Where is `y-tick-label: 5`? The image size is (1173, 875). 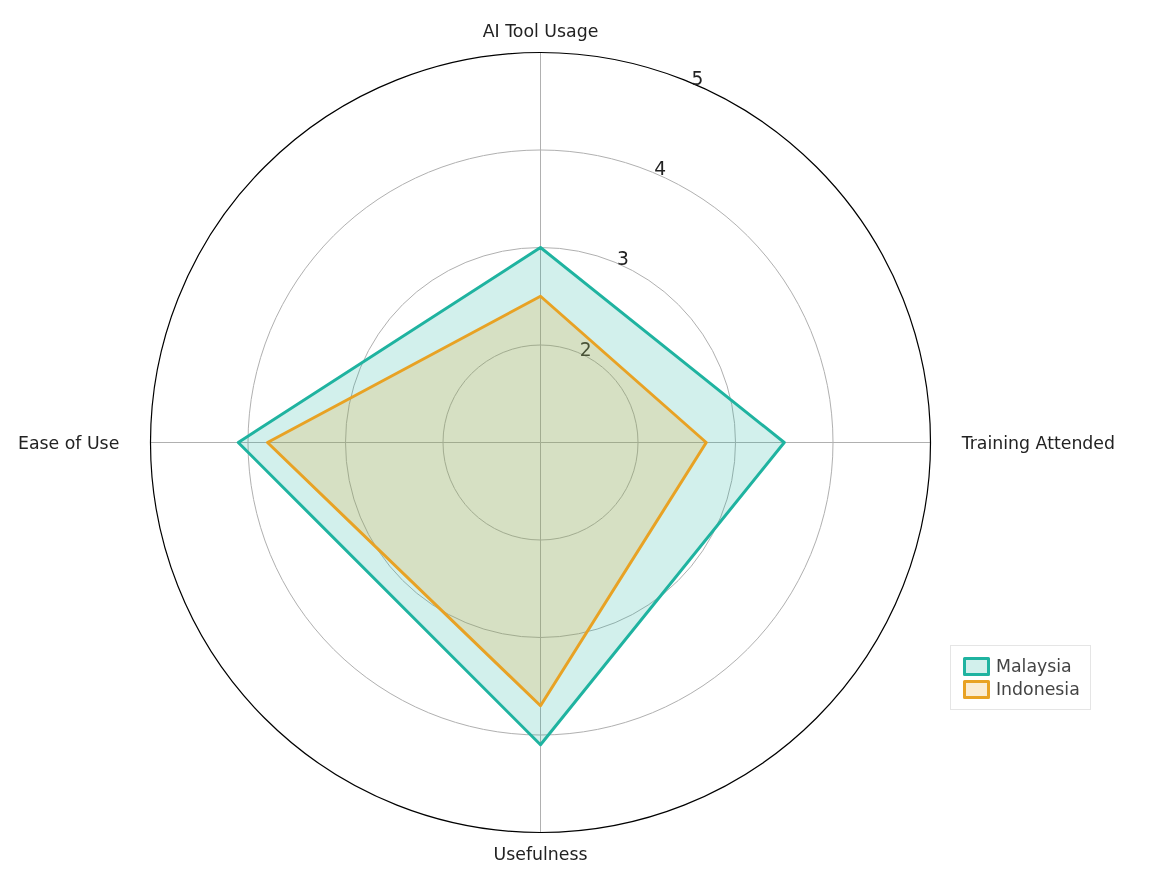
y-tick-label: 5 is located at coordinates (697, 79).